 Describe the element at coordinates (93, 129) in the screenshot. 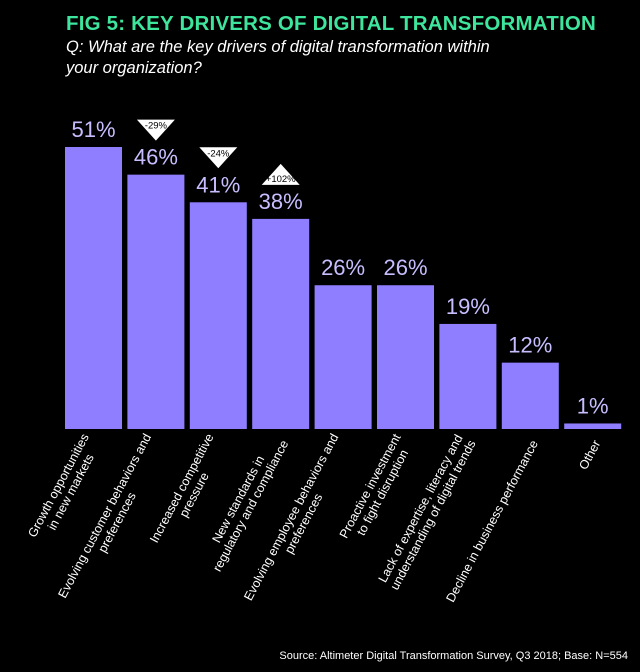

I see `bar-value-label: 51%` at that location.